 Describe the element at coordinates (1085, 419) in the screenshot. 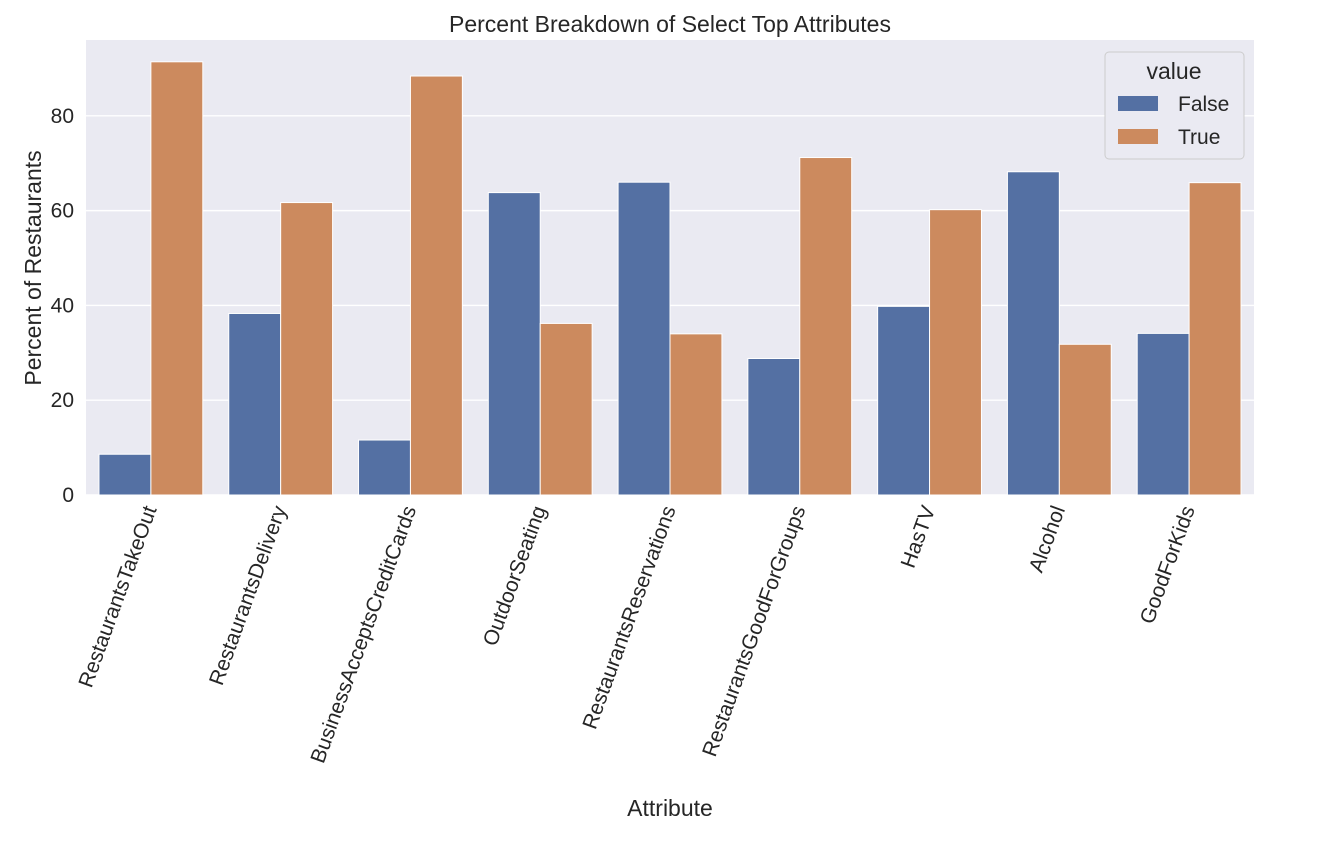

I see `bar-true-Alcohol` at that location.